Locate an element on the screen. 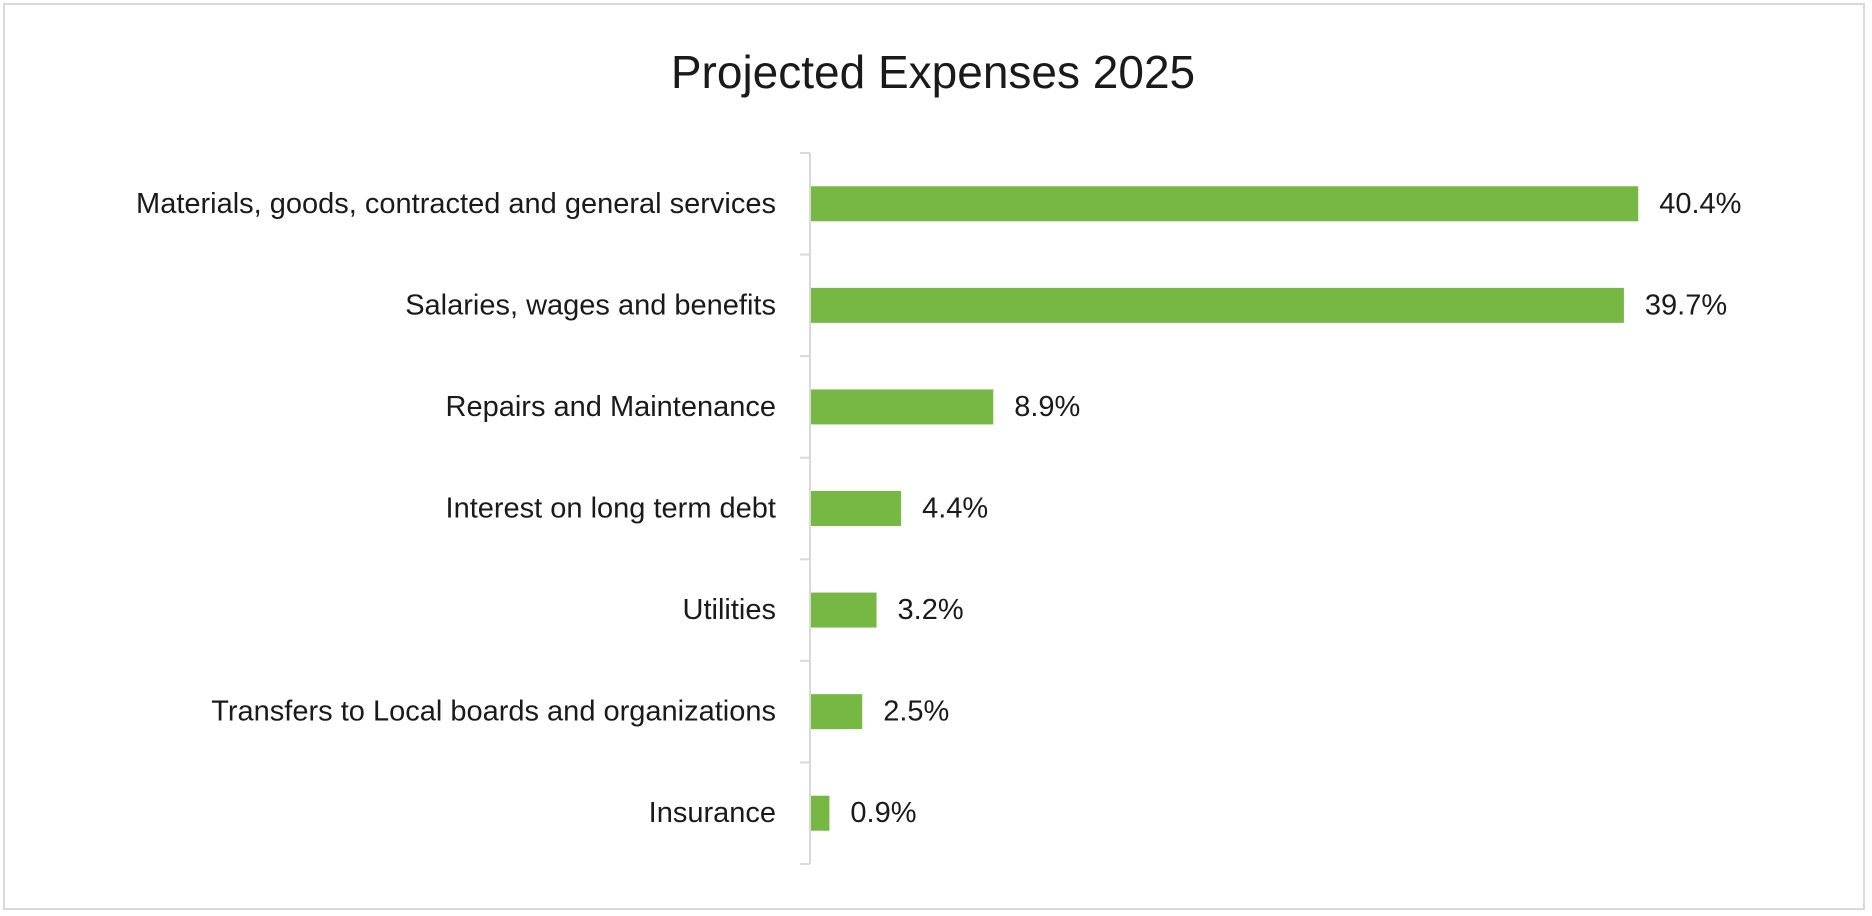  data-label: 40.4% is located at coordinates (1700, 204).